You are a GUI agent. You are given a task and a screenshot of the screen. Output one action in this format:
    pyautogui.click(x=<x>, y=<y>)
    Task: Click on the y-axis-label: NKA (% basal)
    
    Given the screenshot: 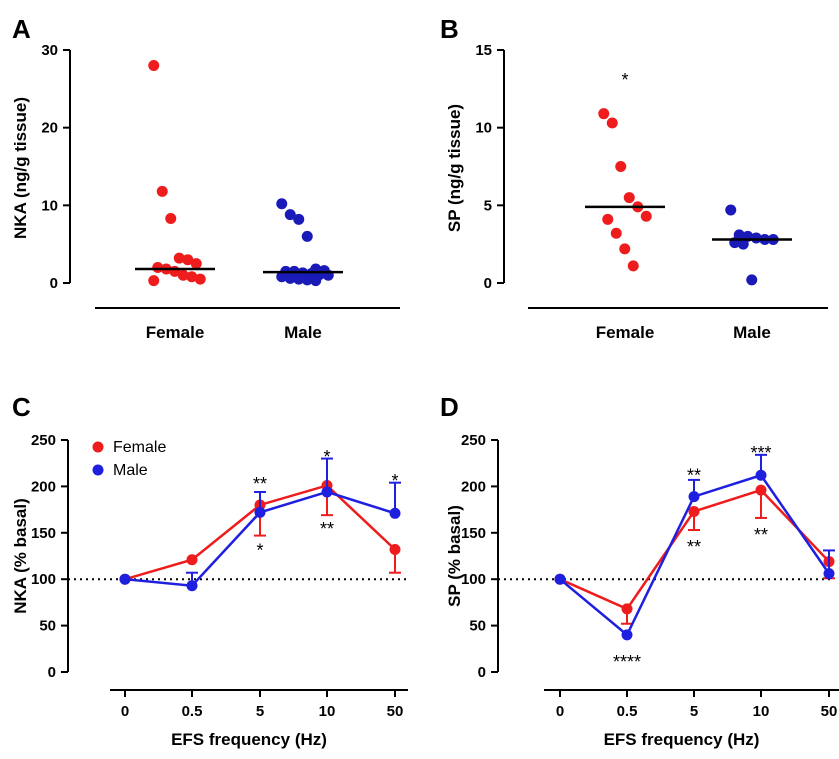 What is the action you would take?
    pyautogui.click(x=20, y=556)
    